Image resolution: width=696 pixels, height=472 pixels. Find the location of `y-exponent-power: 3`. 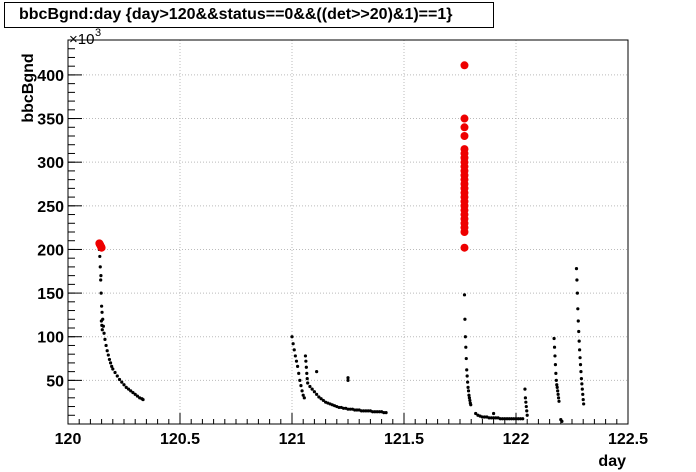

y-exponent-power: 3 is located at coordinates (98, 33).